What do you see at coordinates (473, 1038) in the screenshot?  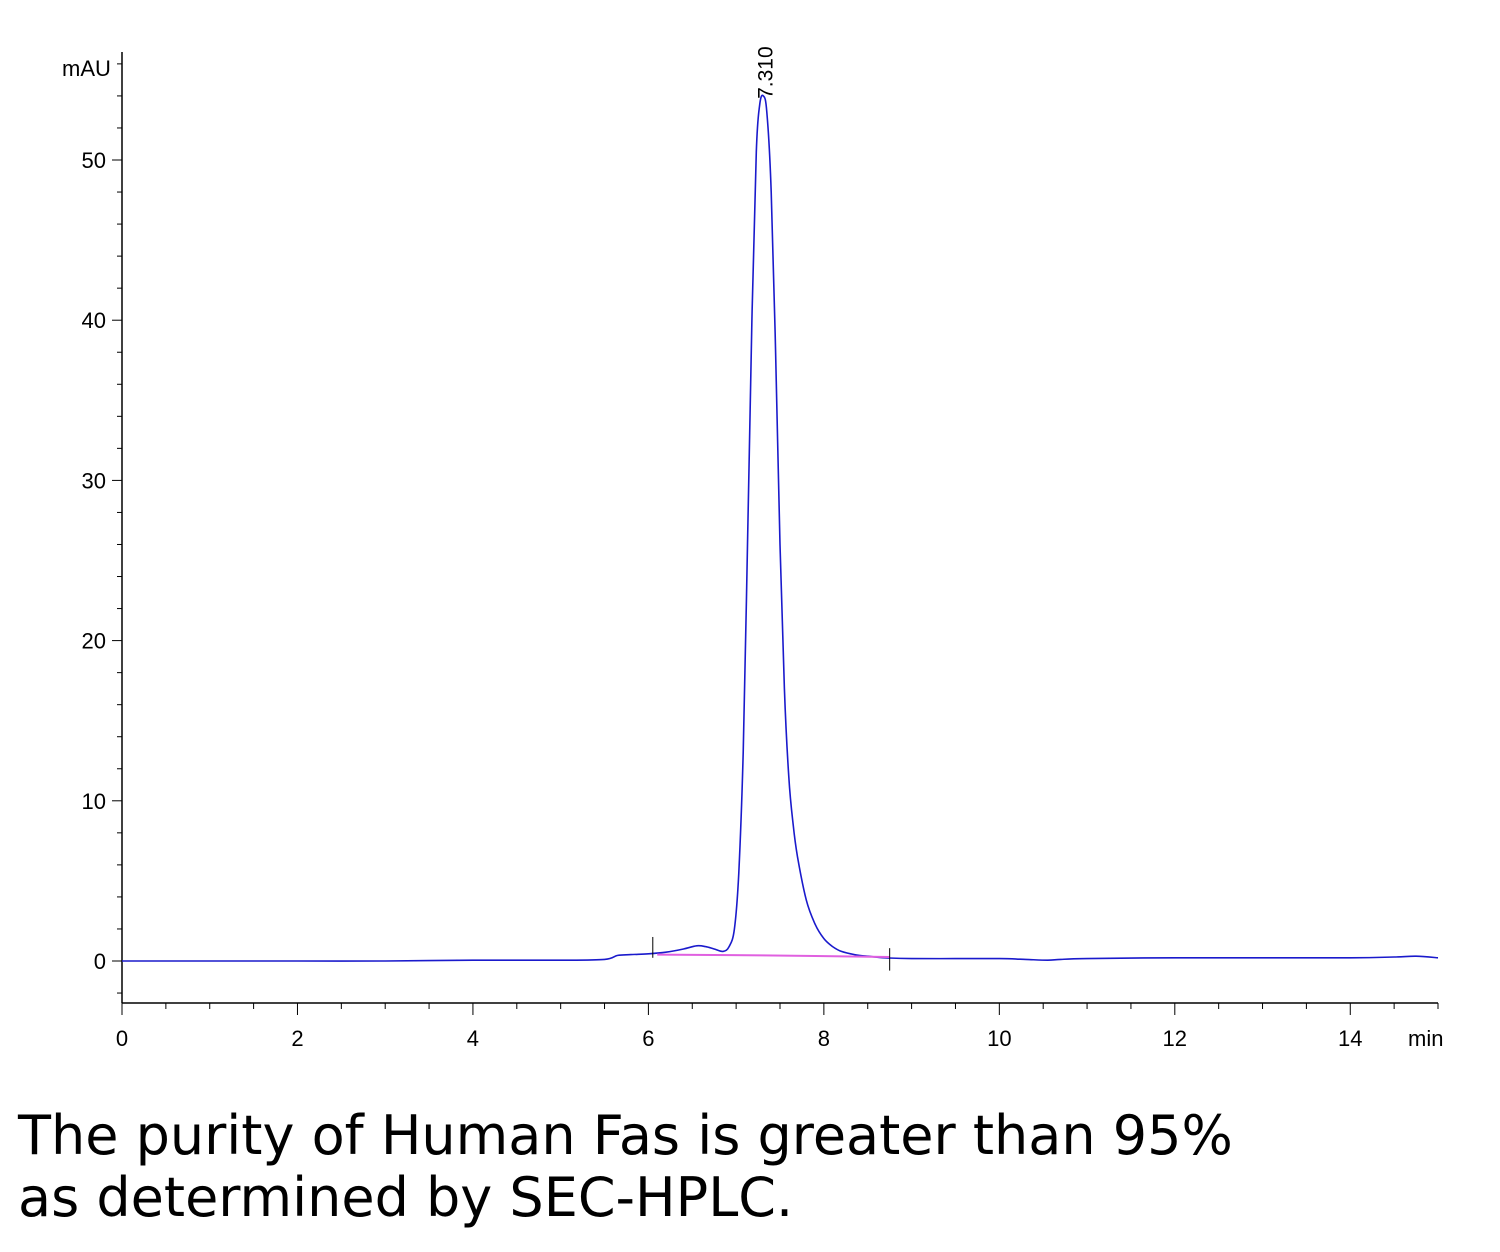 I see `x-tick-label: 4` at bounding box center [473, 1038].